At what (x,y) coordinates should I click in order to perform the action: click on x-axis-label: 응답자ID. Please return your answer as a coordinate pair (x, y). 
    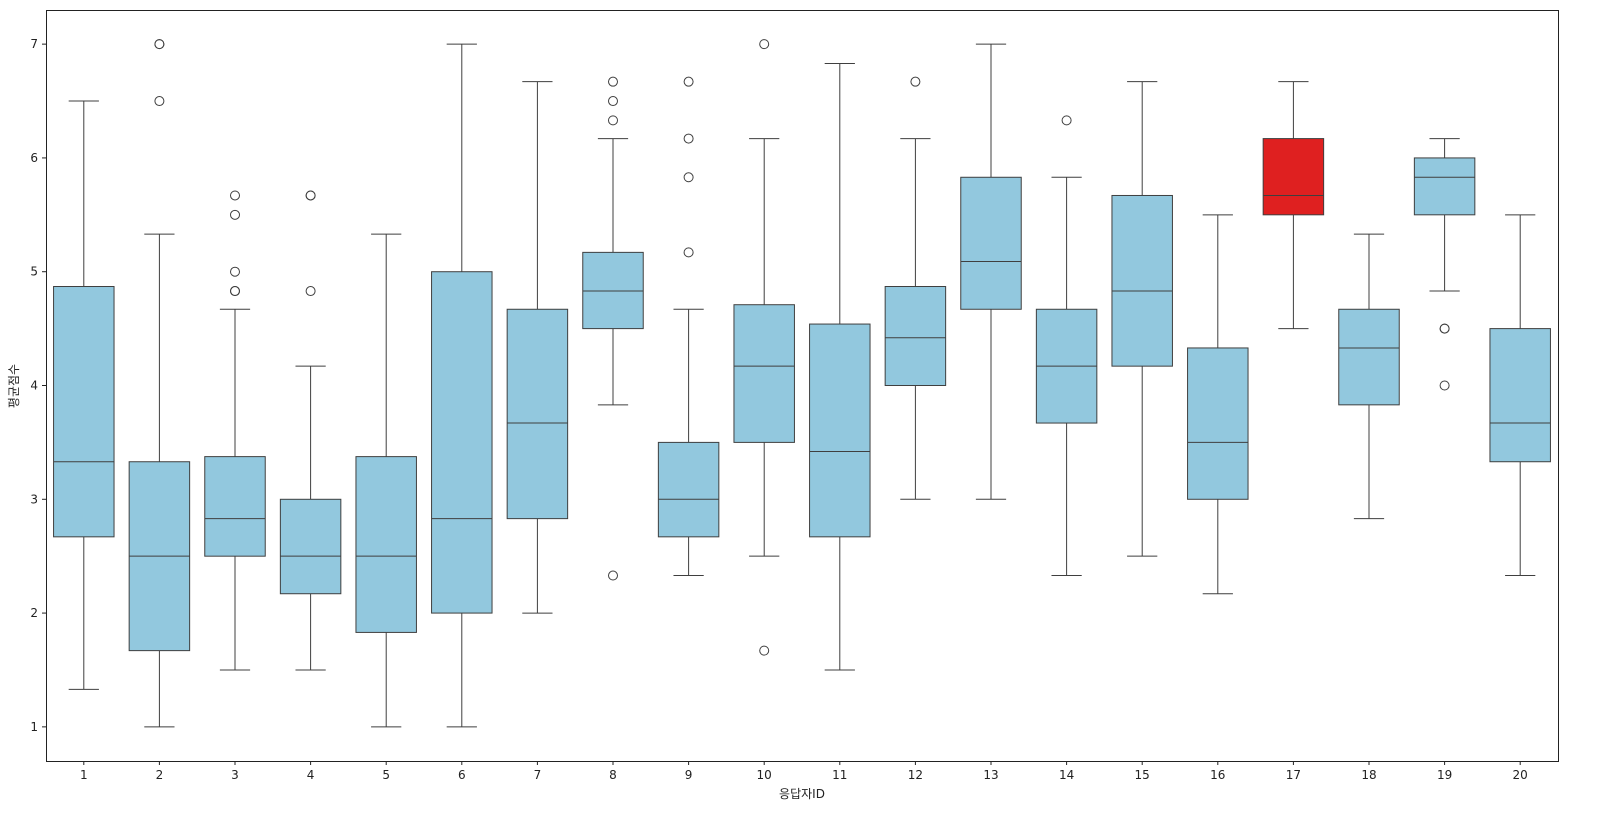
    Looking at the image, I should click on (802, 794).